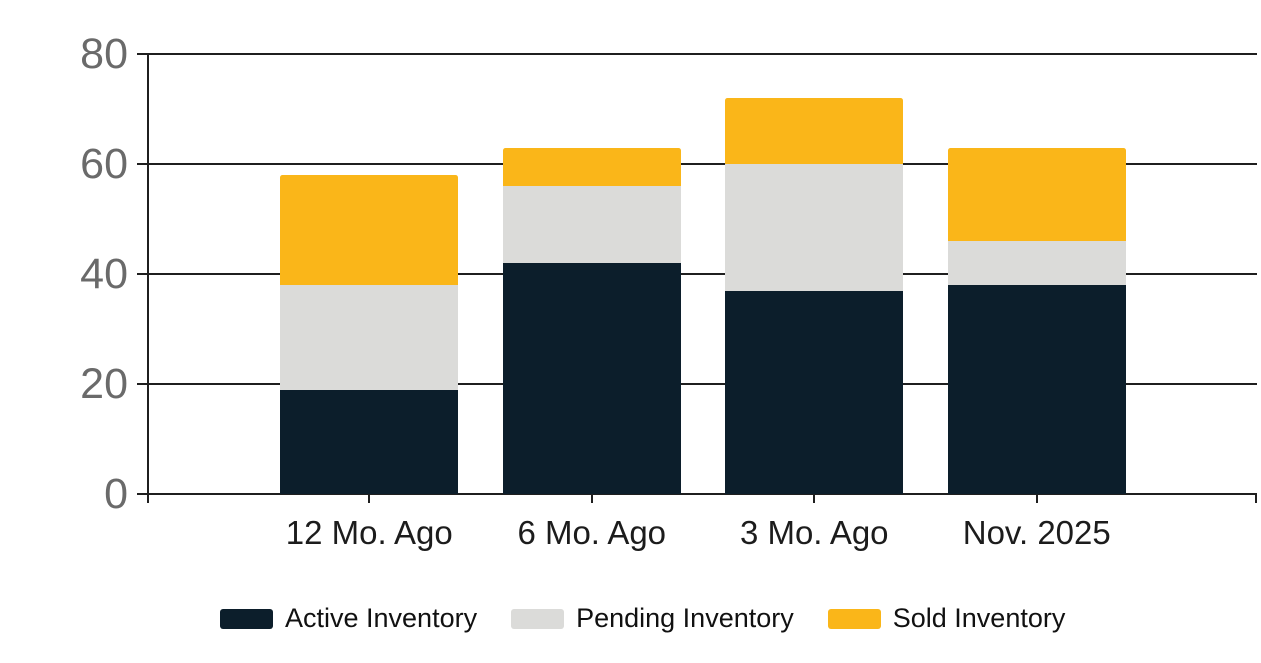  What do you see at coordinates (814, 131) in the screenshot?
I see `bar-3-mo-ago-sold-inventory` at bounding box center [814, 131].